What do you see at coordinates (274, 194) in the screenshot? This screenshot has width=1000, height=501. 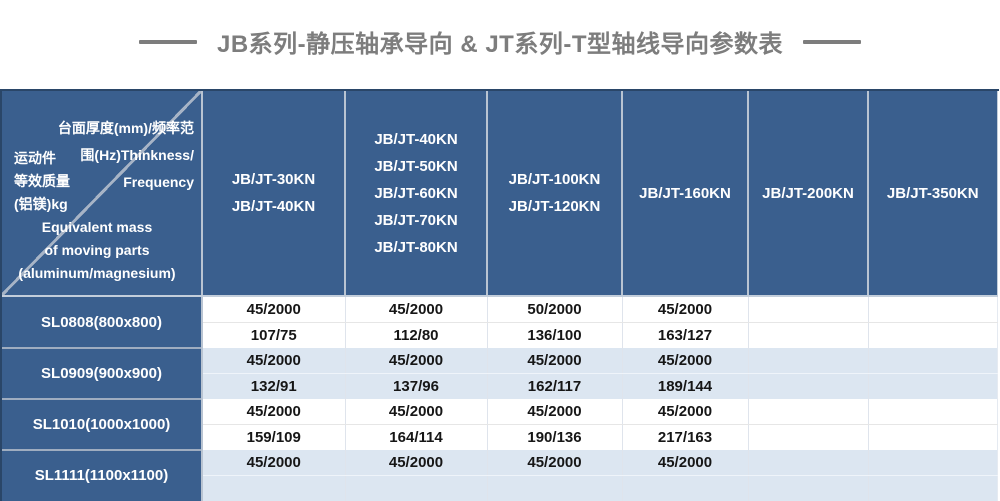 I see `column-header-30-40kn: JB/JT-30KN JB/JT-40KN` at bounding box center [274, 194].